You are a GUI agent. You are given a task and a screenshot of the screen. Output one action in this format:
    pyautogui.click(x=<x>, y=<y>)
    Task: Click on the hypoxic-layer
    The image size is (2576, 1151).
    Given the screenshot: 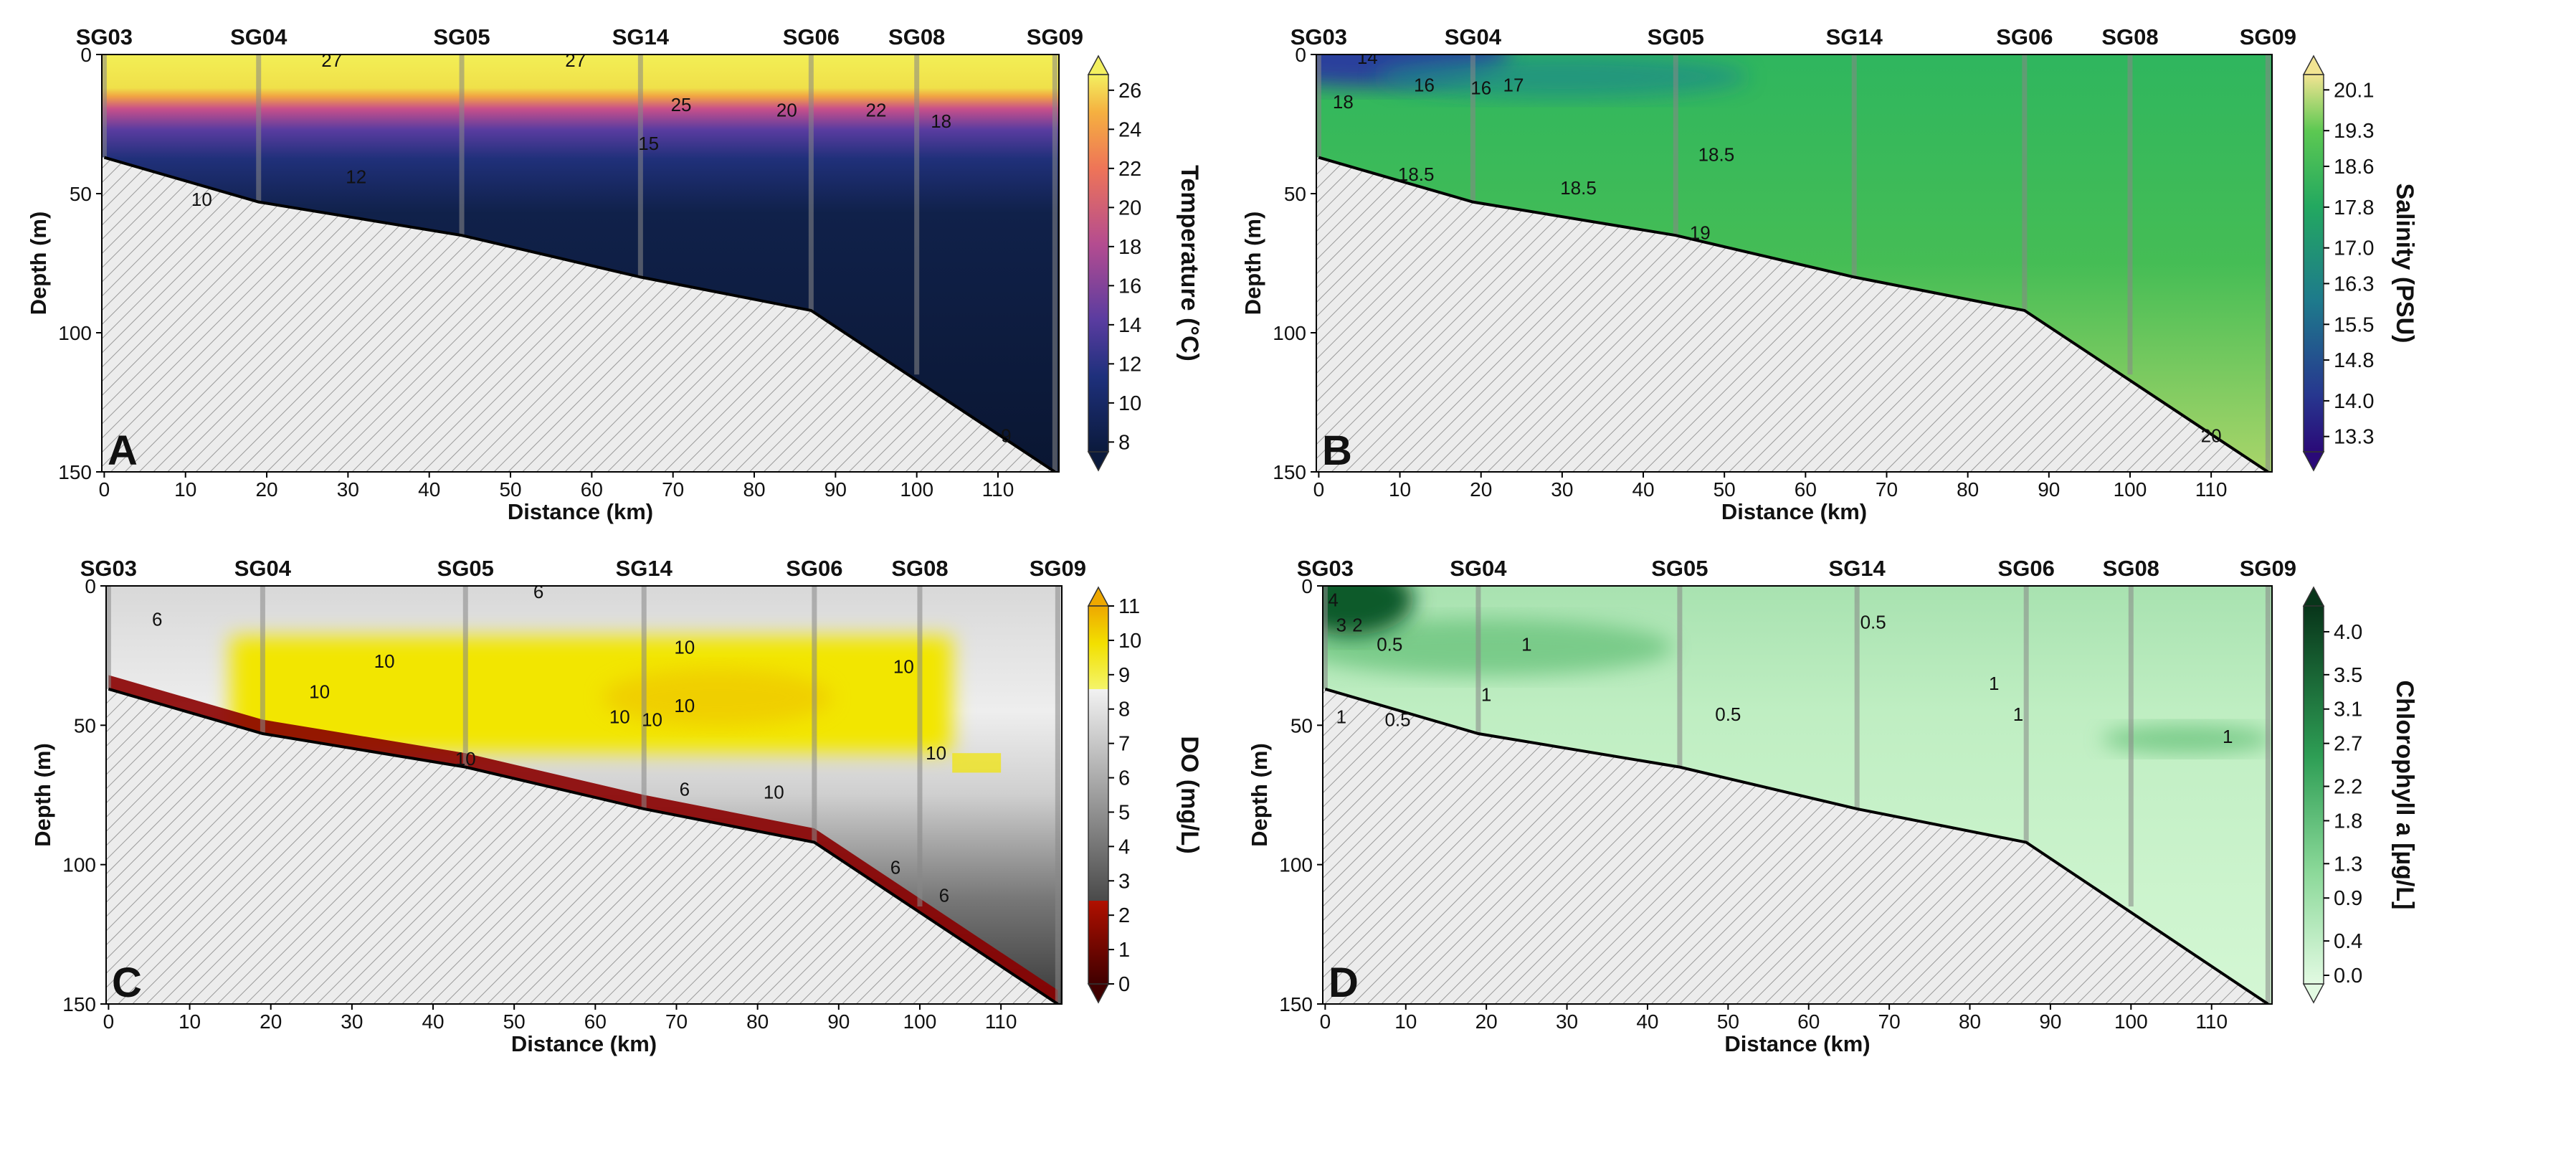 What is the action you would take?
    pyautogui.click(x=583, y=839)
    